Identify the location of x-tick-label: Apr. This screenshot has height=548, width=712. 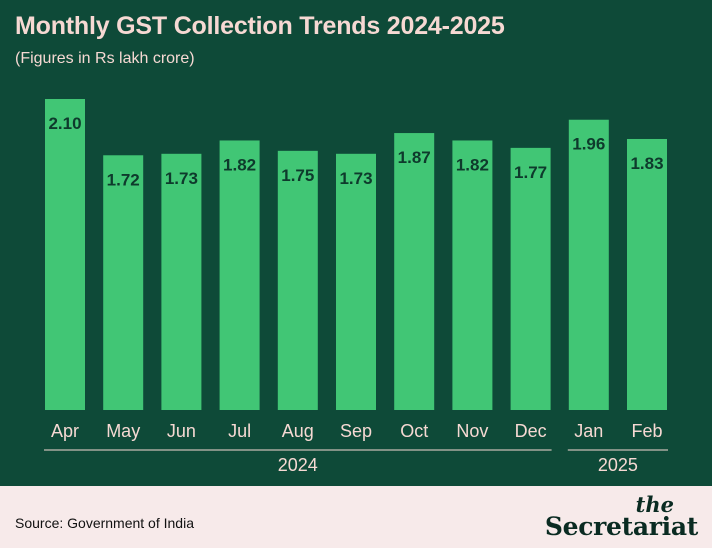
(65, 431).